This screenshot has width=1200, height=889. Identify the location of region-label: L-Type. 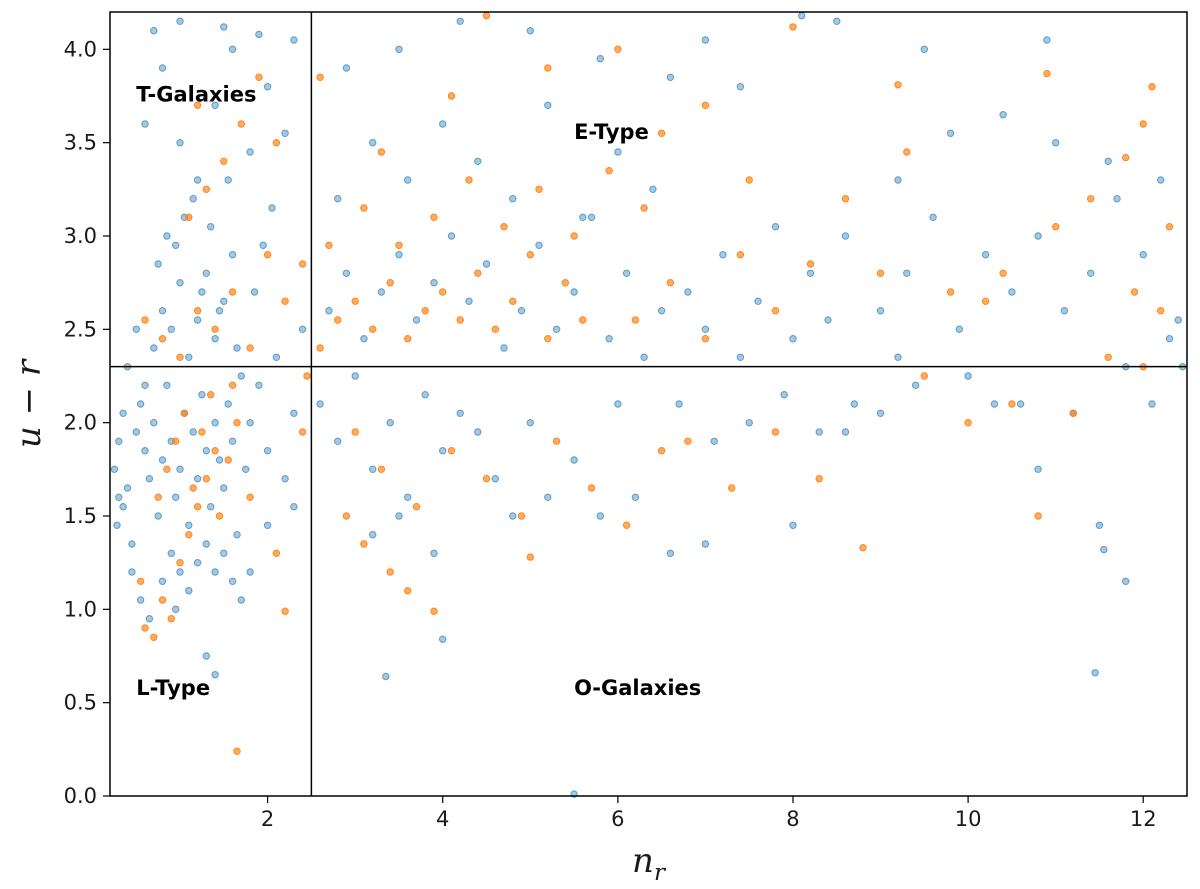
(173, 688).